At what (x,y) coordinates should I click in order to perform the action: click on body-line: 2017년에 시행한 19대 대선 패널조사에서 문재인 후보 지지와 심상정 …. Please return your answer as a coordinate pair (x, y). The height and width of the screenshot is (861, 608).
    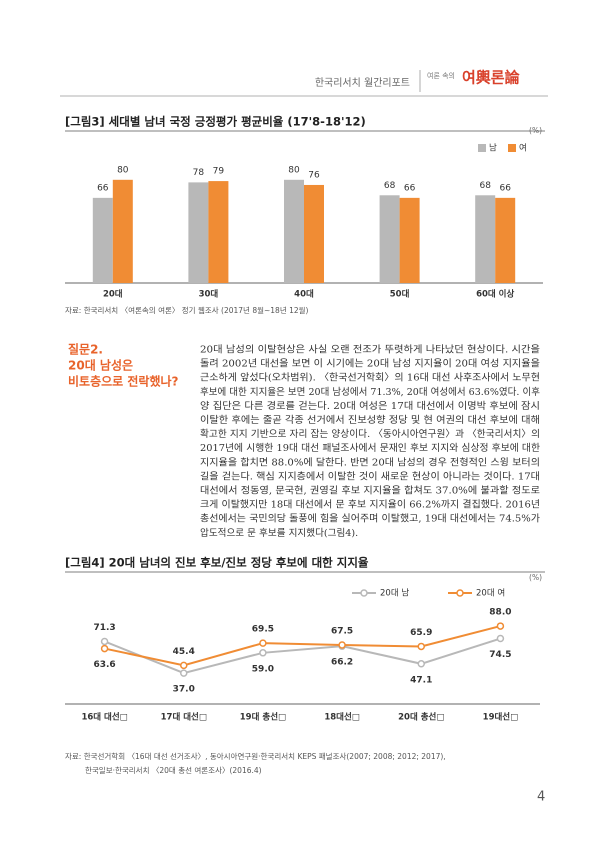
    Looking at the image, I should click on (370, 448).